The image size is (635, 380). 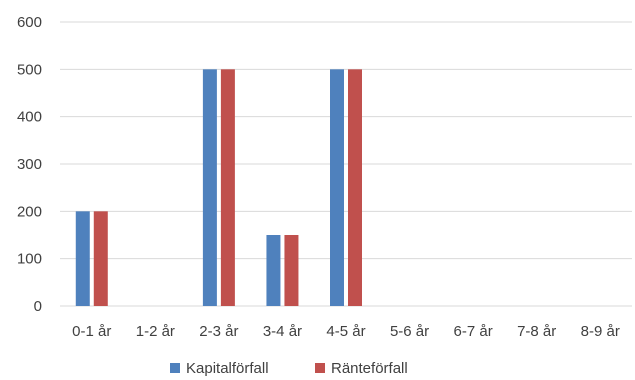 I want to click on y-axis-ticks: 0 100 200 300 400 500 600, so click(x=29, y=164).